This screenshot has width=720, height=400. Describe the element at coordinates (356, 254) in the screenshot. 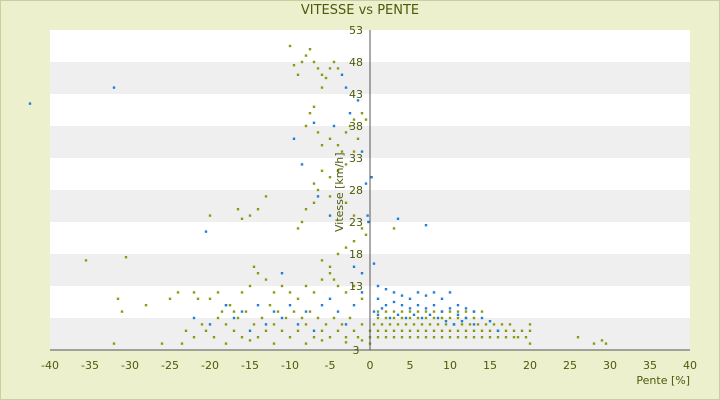

I see `y-tick-label: 18` at that location.